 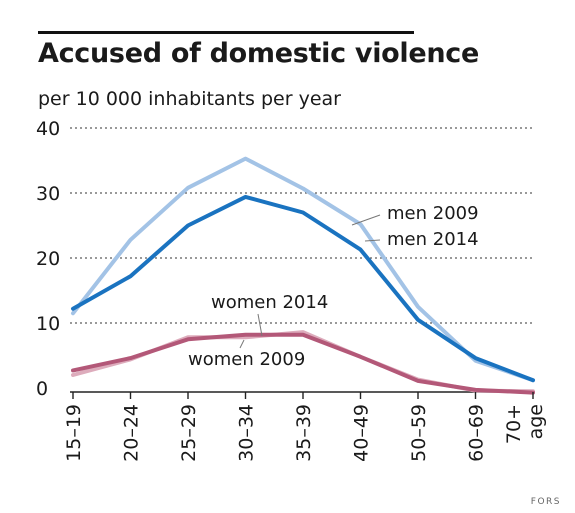 What do you see at coordinates (226, 32) in the screenshot?
I see `title-rule` at bounding box center [226, 32].